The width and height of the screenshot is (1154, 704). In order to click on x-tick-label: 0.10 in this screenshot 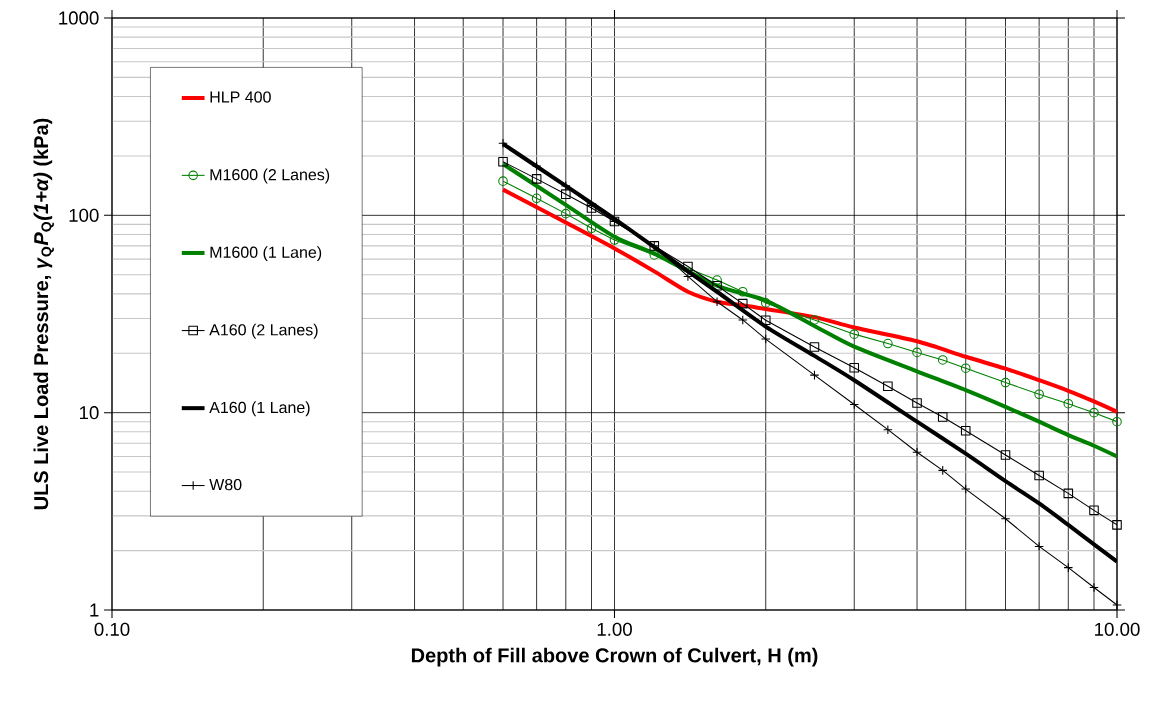, I will do `click(112, 629)`.